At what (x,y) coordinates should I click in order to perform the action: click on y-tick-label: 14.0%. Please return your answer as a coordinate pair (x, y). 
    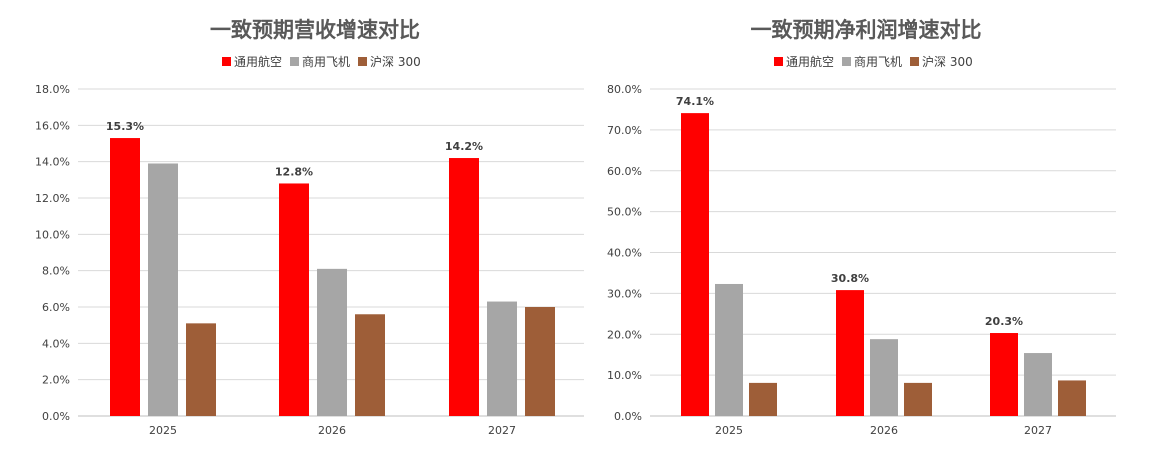
    Looking at the image, I should click on (52, 162).